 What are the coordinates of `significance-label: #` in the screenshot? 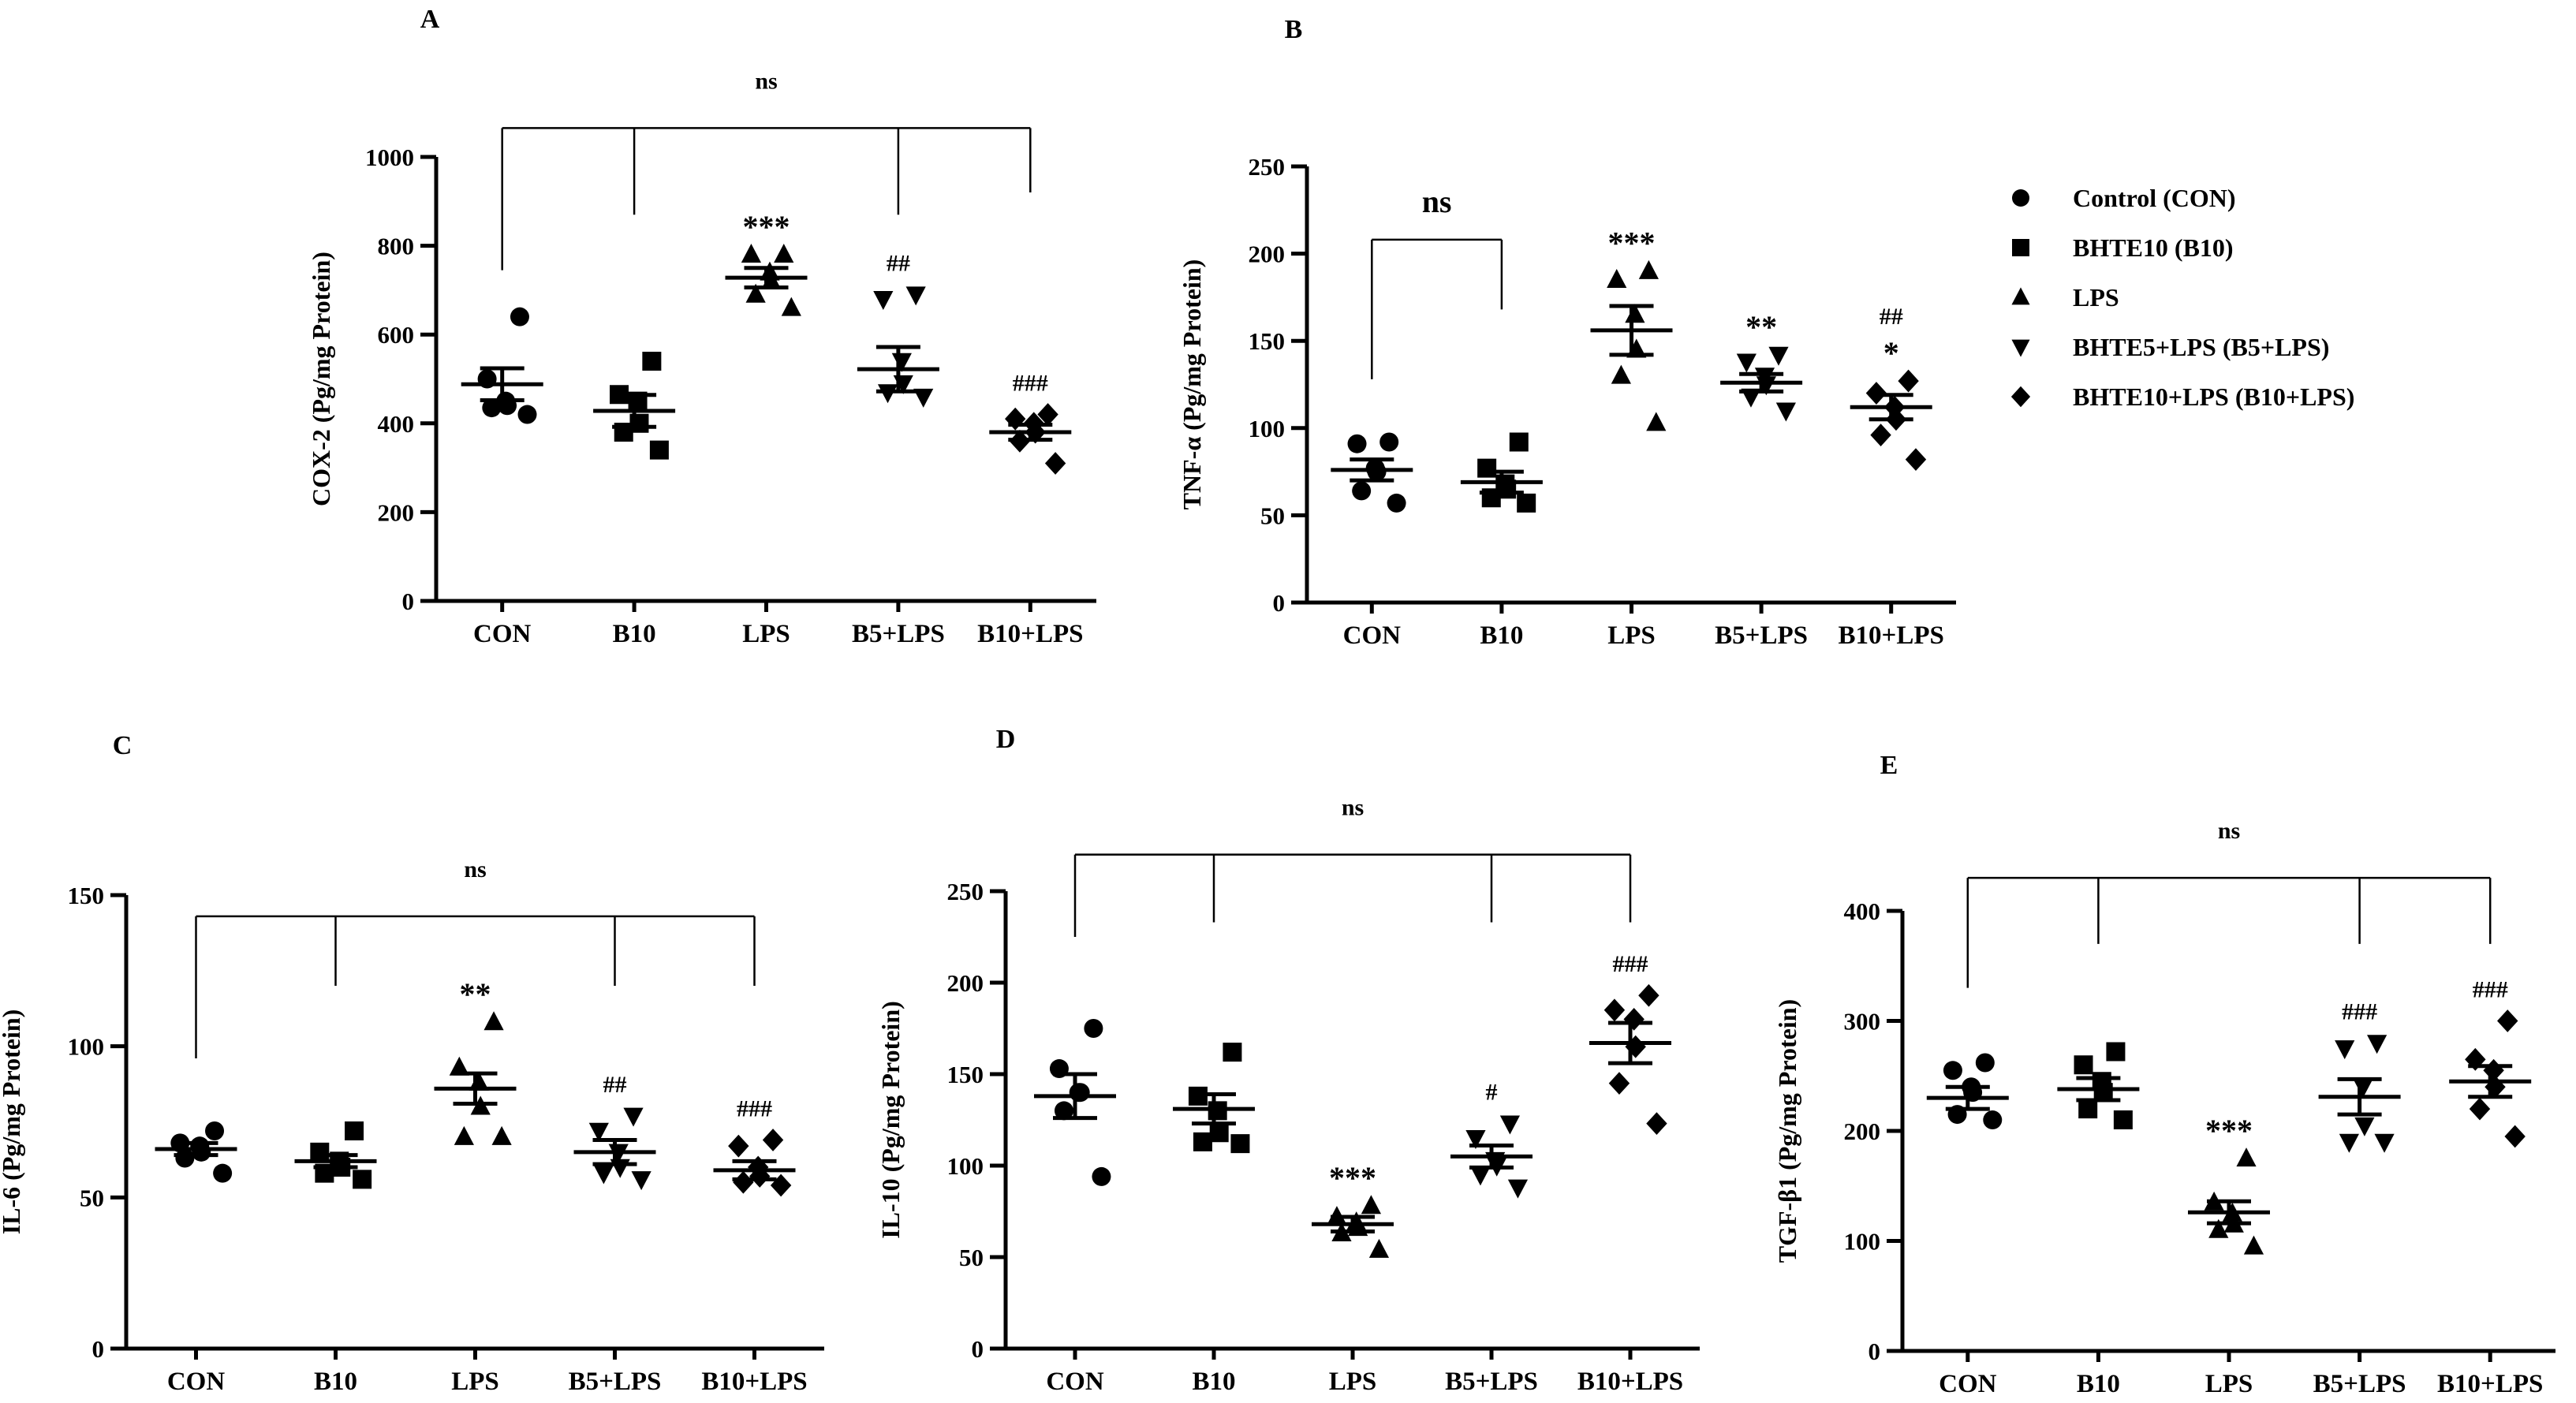 It's located at (1492, 1093).